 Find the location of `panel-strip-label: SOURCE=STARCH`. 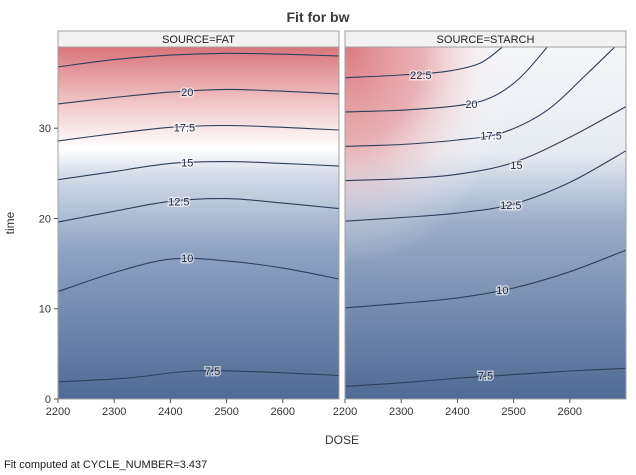

panel-strip-label: SOURCE=STARCH is located at coordinates (486, 40).